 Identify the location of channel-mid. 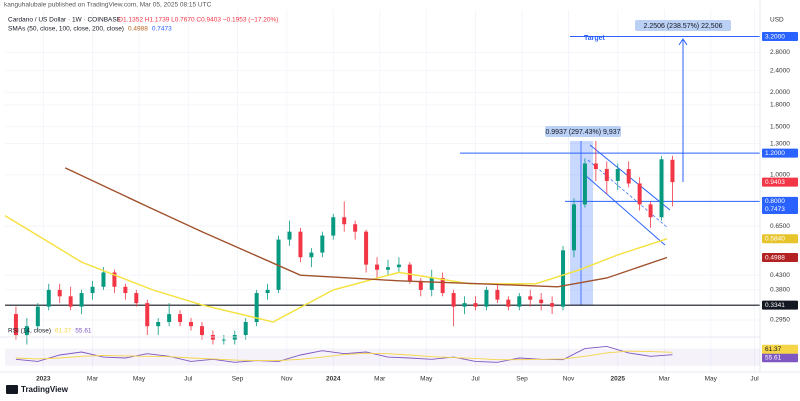
(628, 194).